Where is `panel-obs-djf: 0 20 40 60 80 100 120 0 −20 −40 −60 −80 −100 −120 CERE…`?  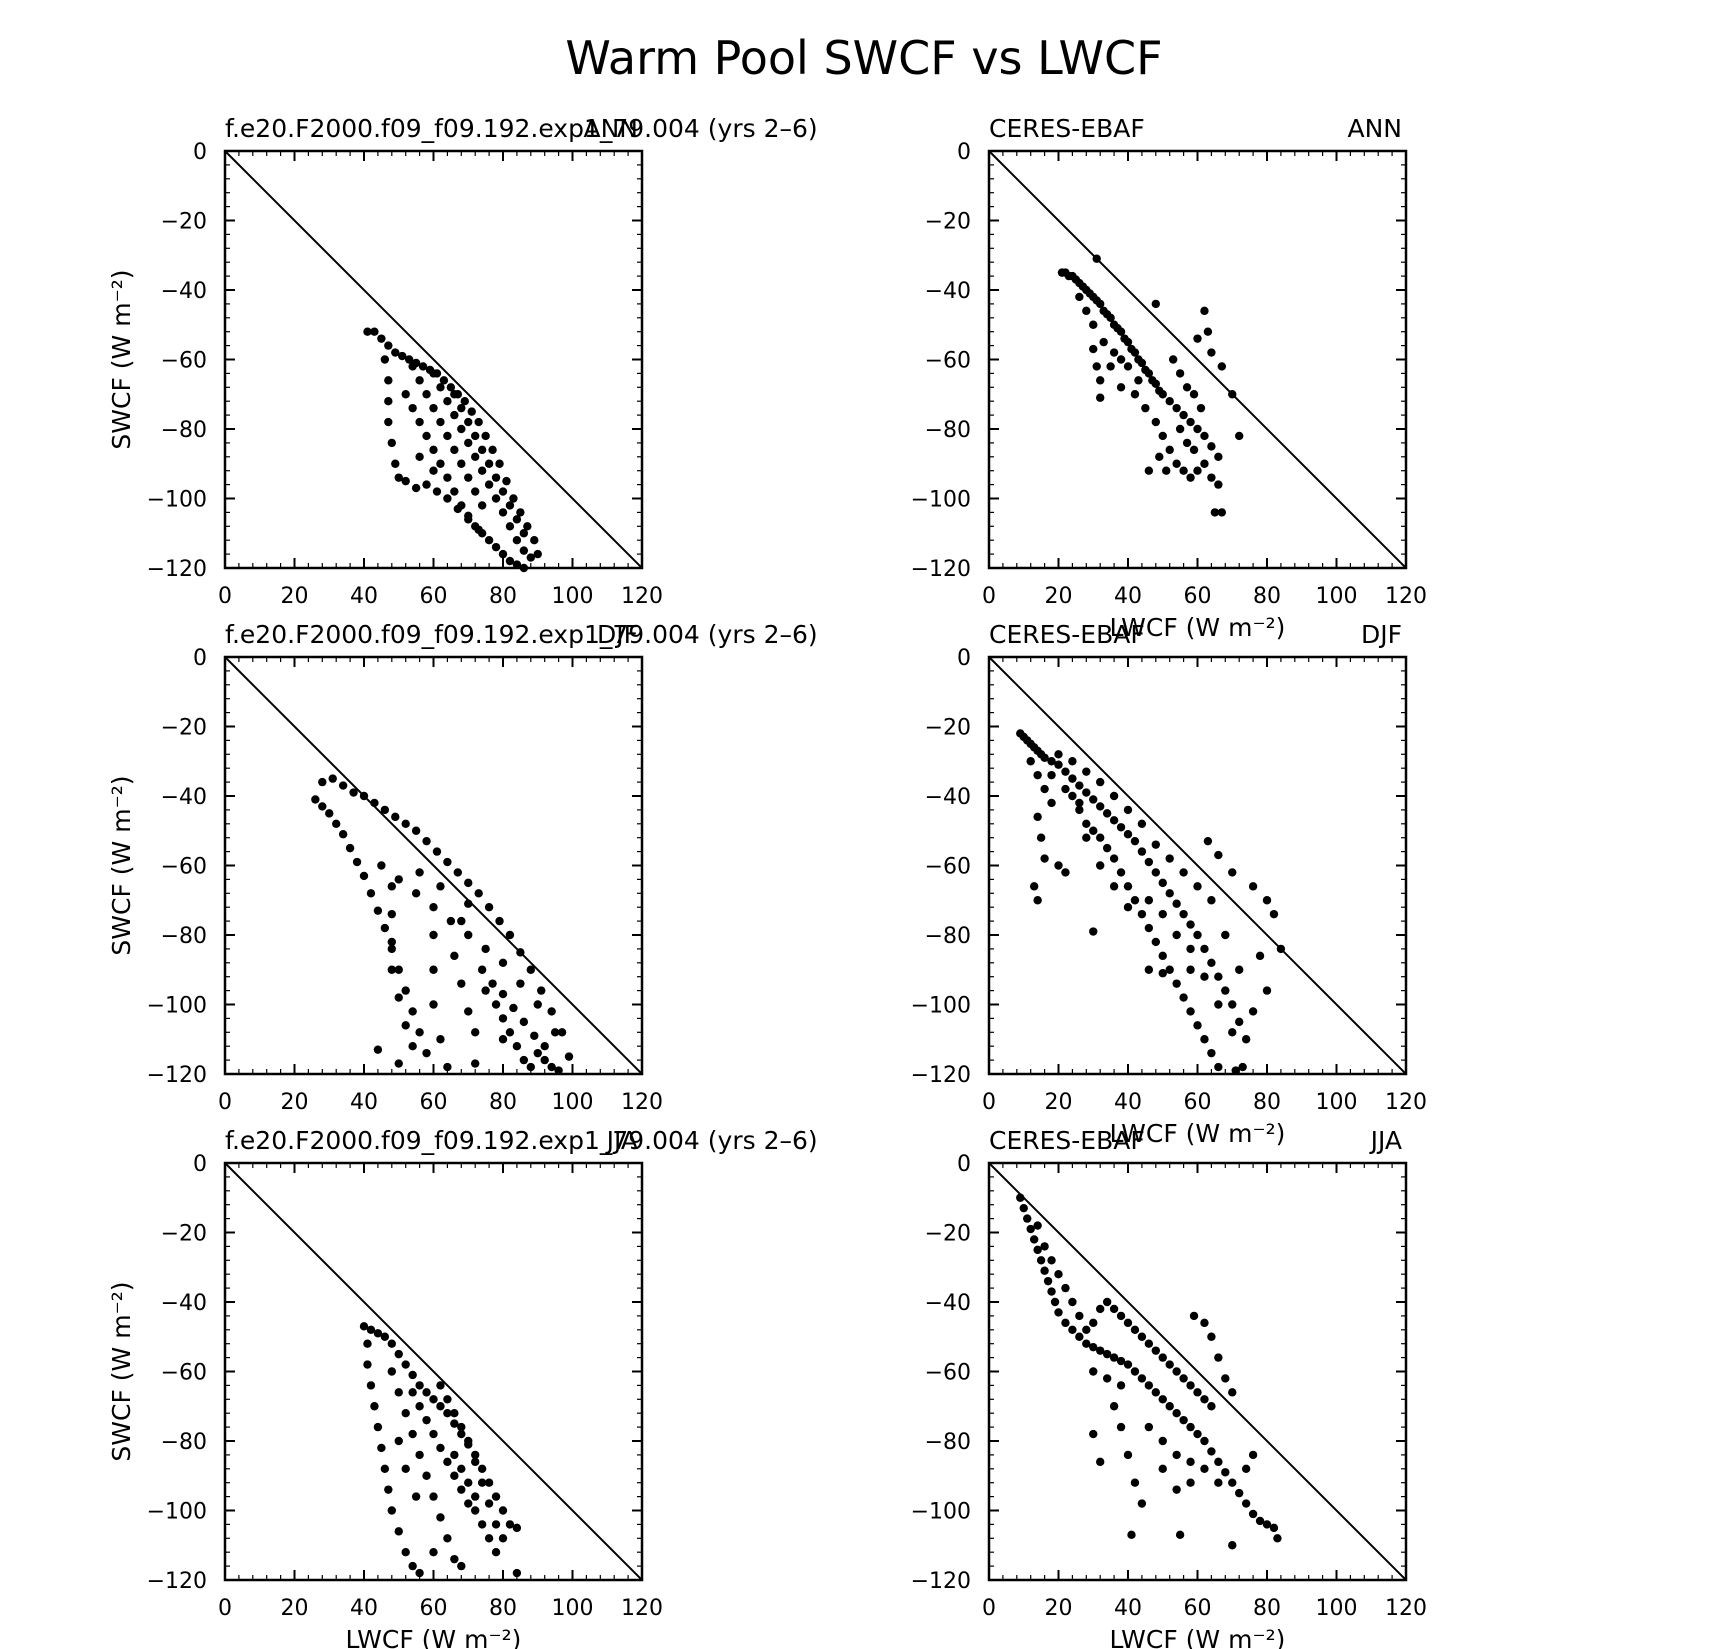 panel-obs-djf: 0 20 40 60 80 100 120 0 −20 −40 −60 −80 −100 −120 CERE… is located at coordinates (1169, 884).